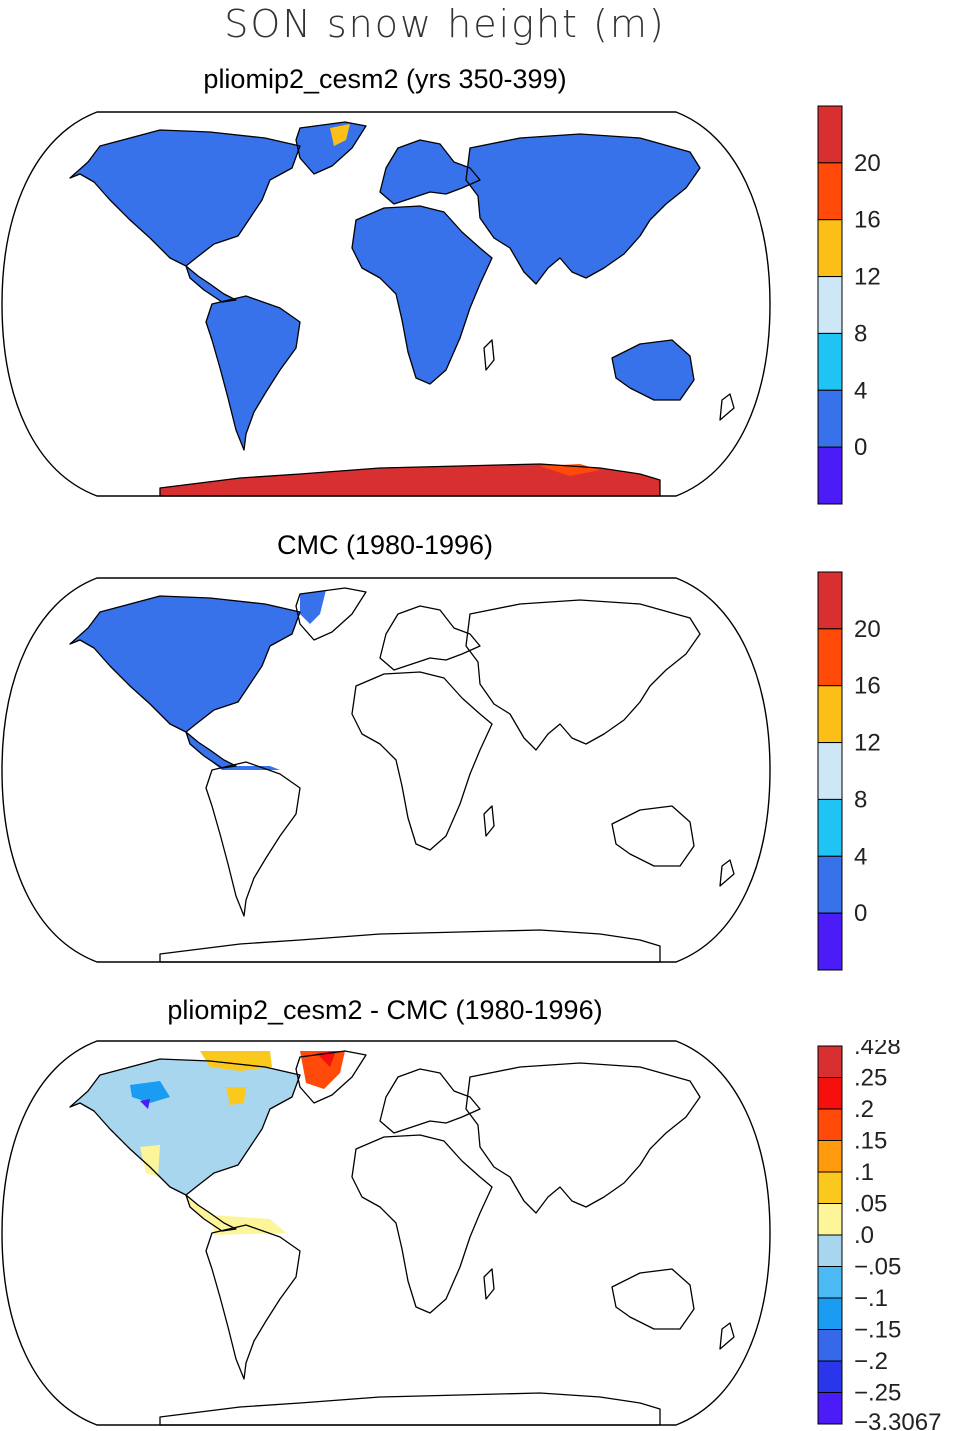  Describe the element at coordinates (870, 1204) in the screenshot. I see `colorbar-tick-label: .05` at that location.